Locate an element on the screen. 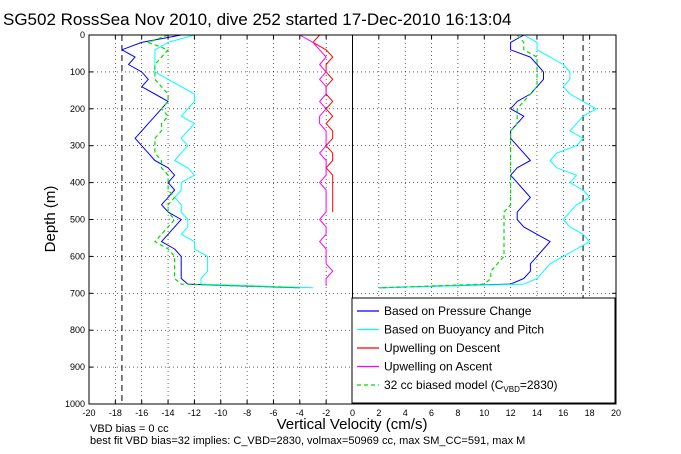  x-tick-label: 12 is located at coordinates (511, 413).